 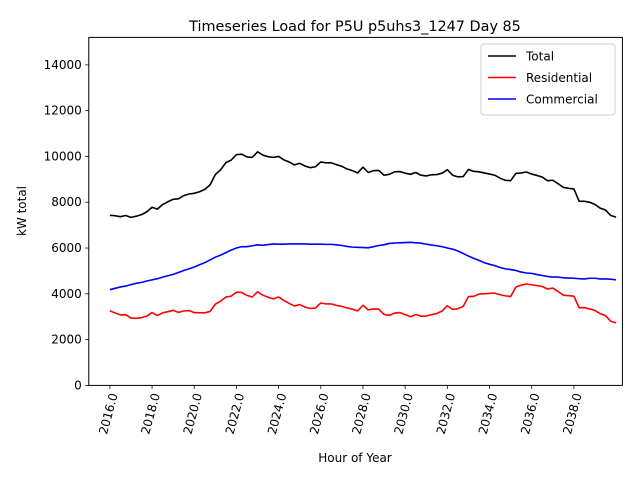 I want to click on legend-label-commercial: Commercial, so click(x=562, y=100).